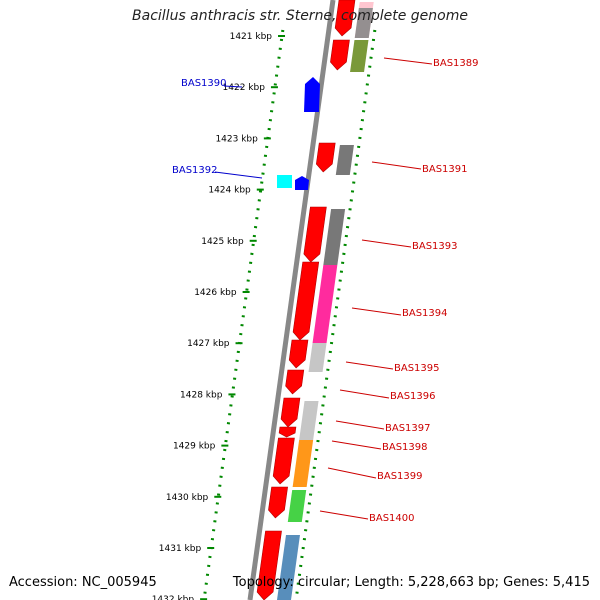 This screenshot has height=600, width=600. Describe the element at coordinates (302, 183) in the screenshot. I see `gene-arrow-bas1392` at that location.